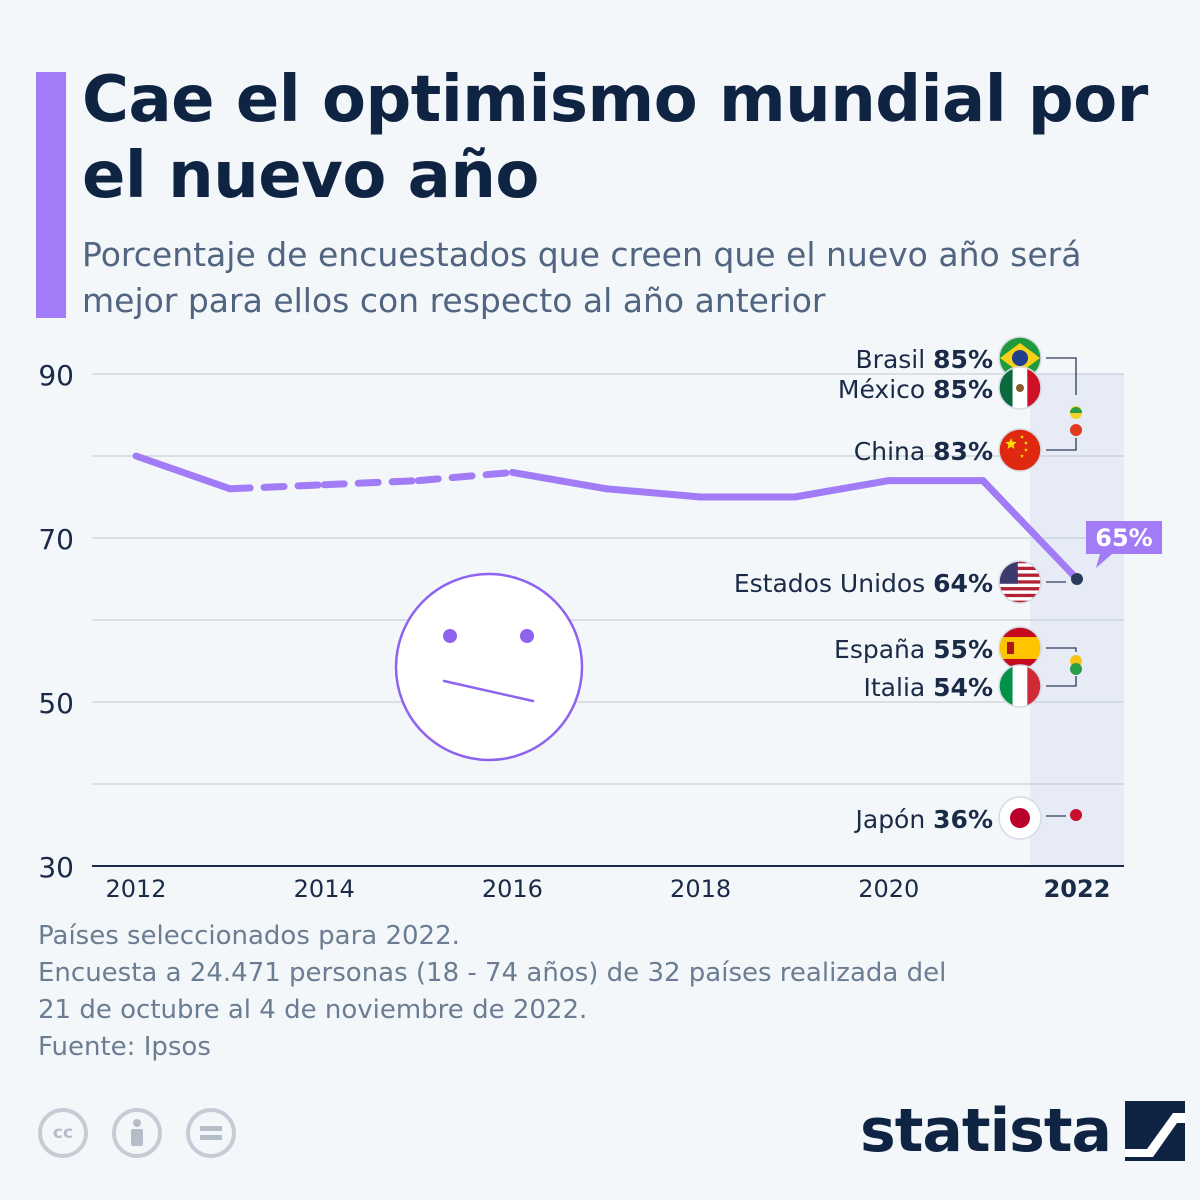 This screenshot has width=1200, height=1200. Describe the element at coordinates (51, 195) in the screenshot. I see `title-accent-bar` at that location.